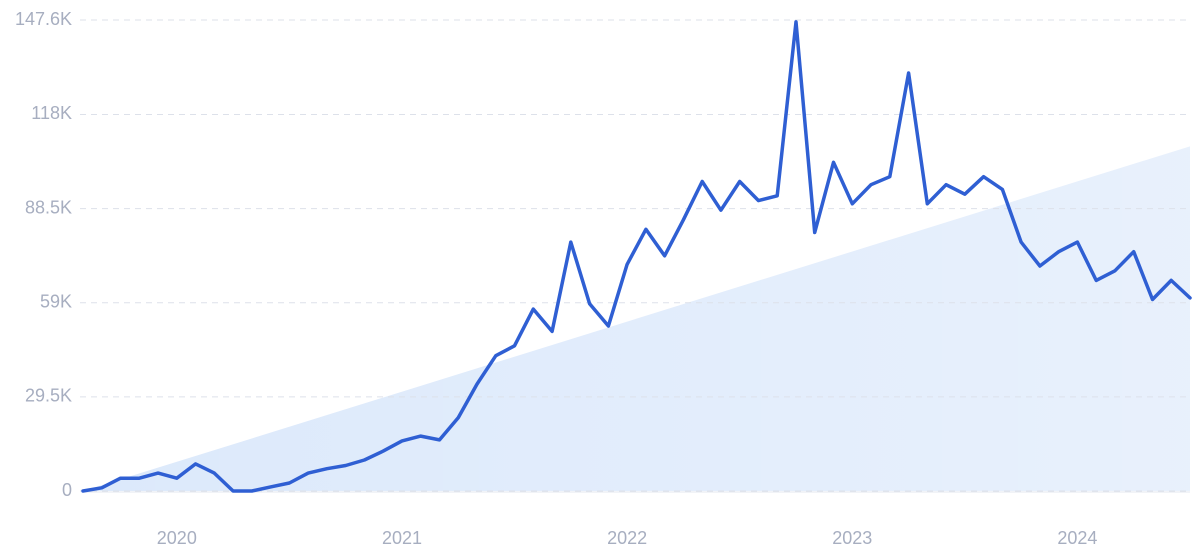 Image resolution: width=1200 pixels, height=560 pixels. Describe the element at coordinates (177, 538) in the screenshot. I see `x-tick-label: 2020` at that location.